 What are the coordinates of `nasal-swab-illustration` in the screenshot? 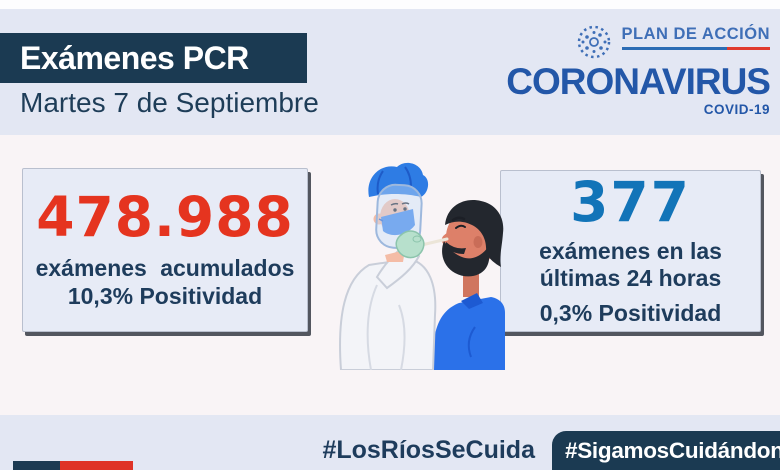 It's located at (422, 266).